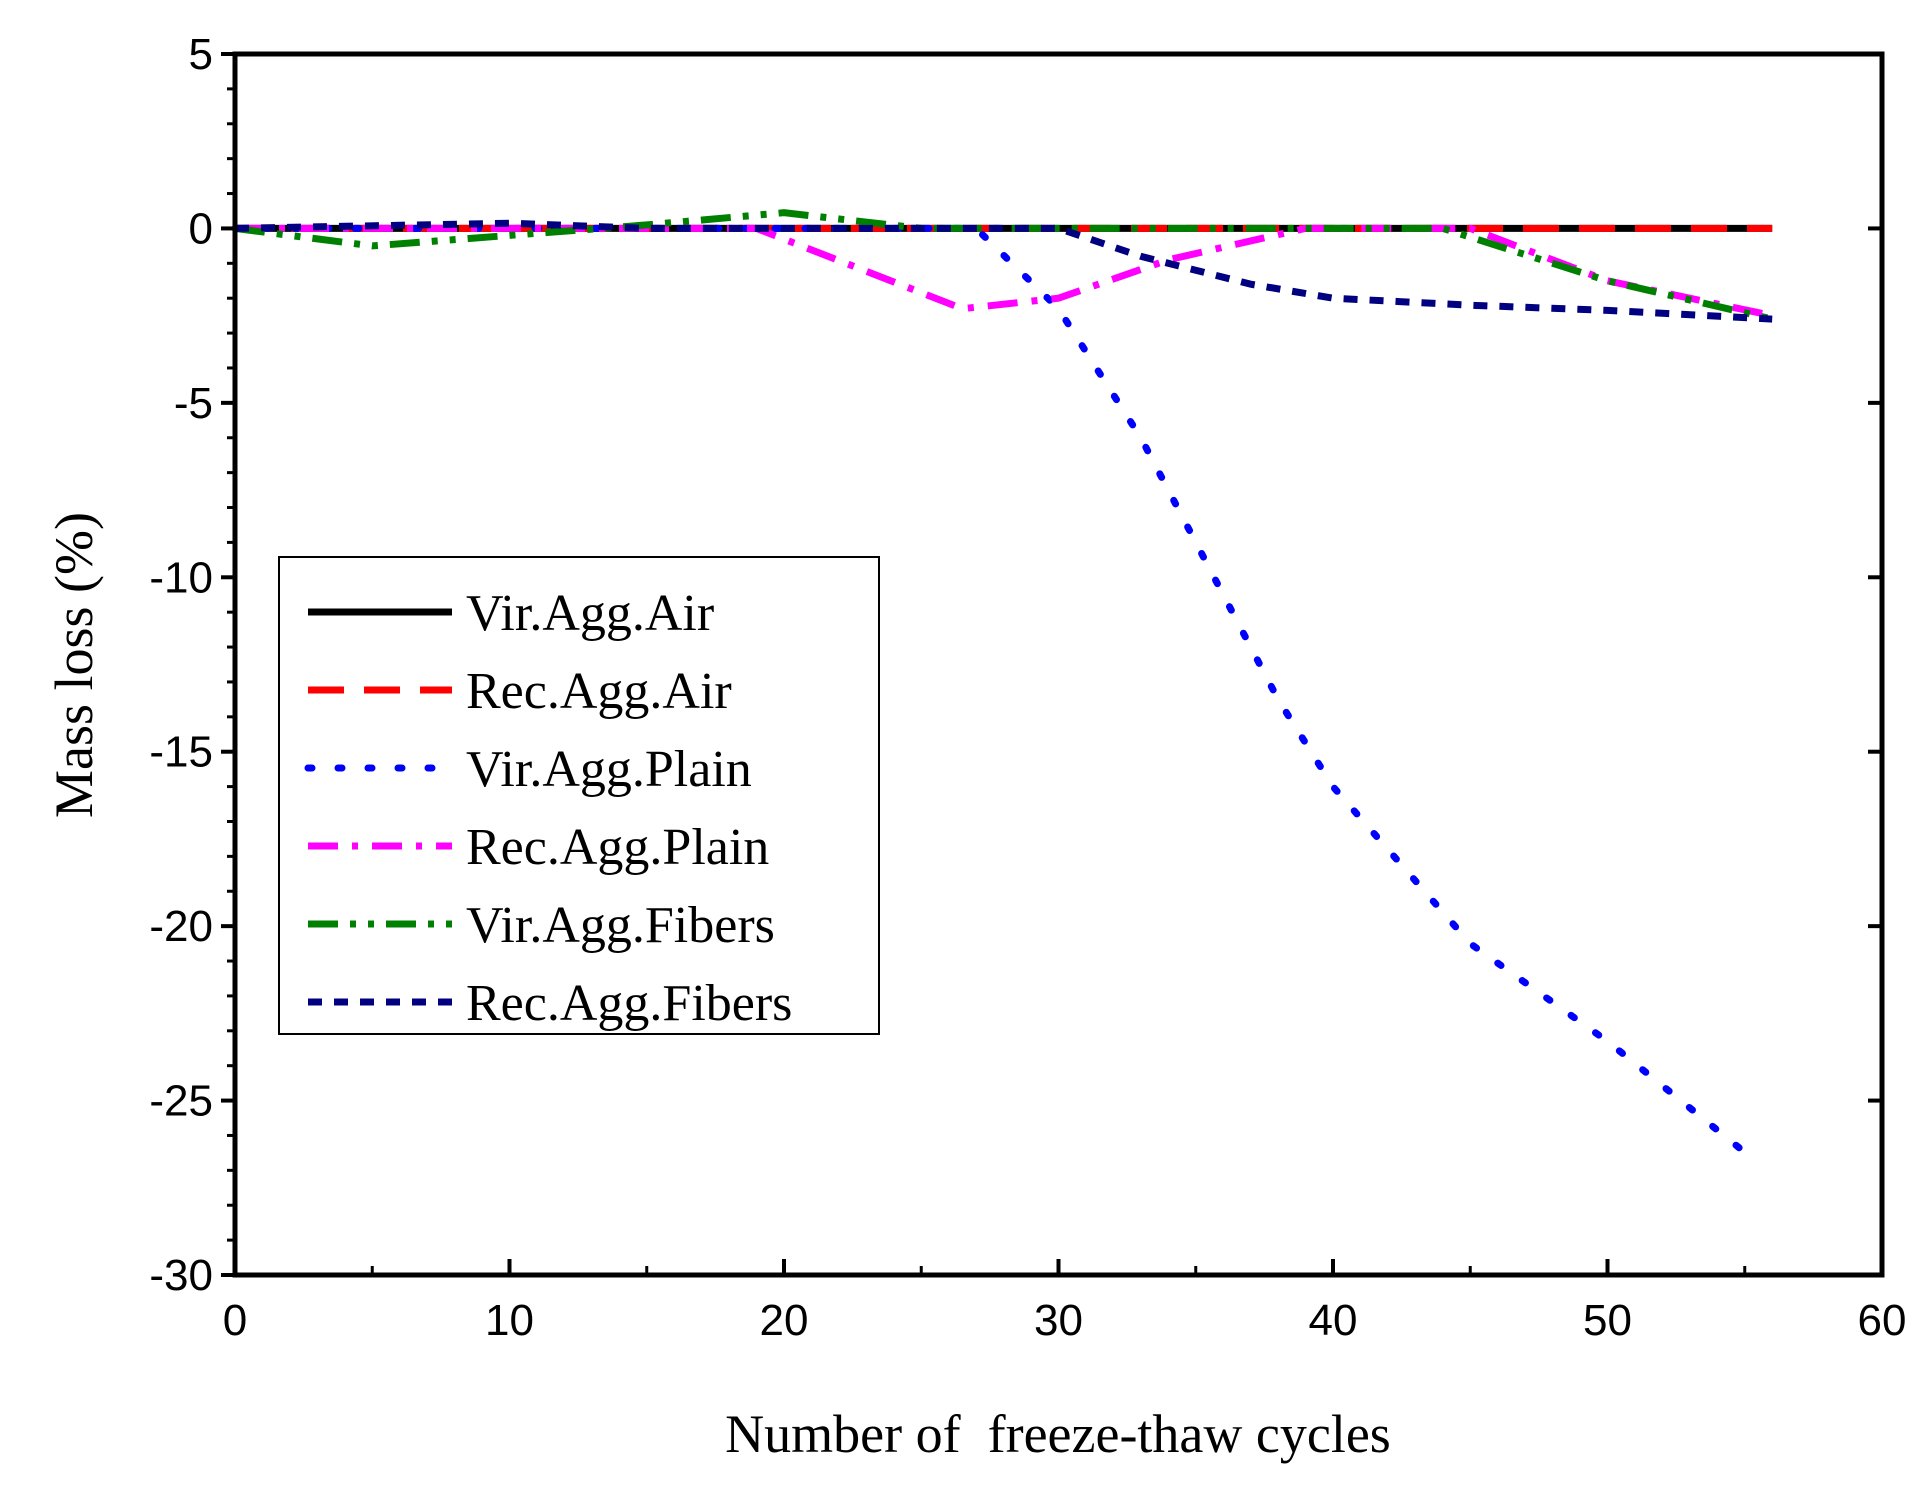  I want to click on y-tick-label: -20, so click(181, 926).